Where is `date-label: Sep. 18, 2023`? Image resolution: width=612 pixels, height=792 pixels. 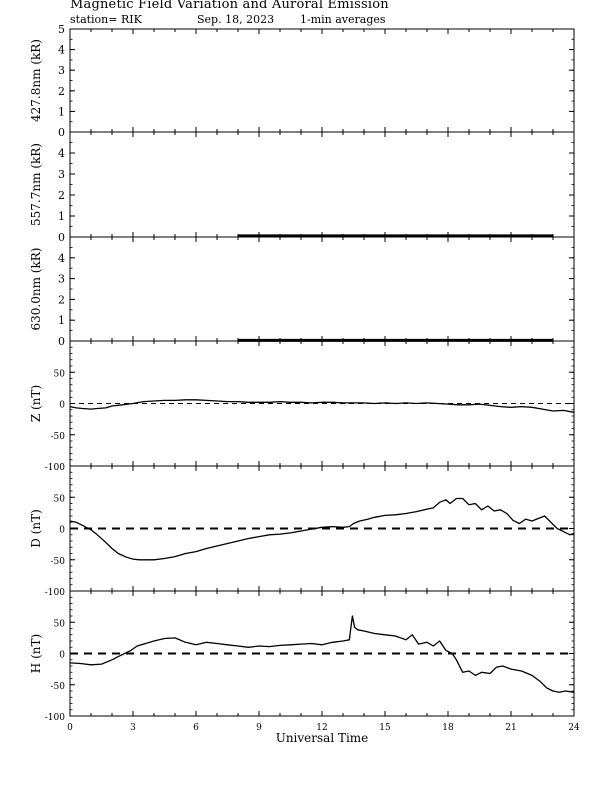
date-label: Sep. 18, 2023 is located at coordinates (236, 19).